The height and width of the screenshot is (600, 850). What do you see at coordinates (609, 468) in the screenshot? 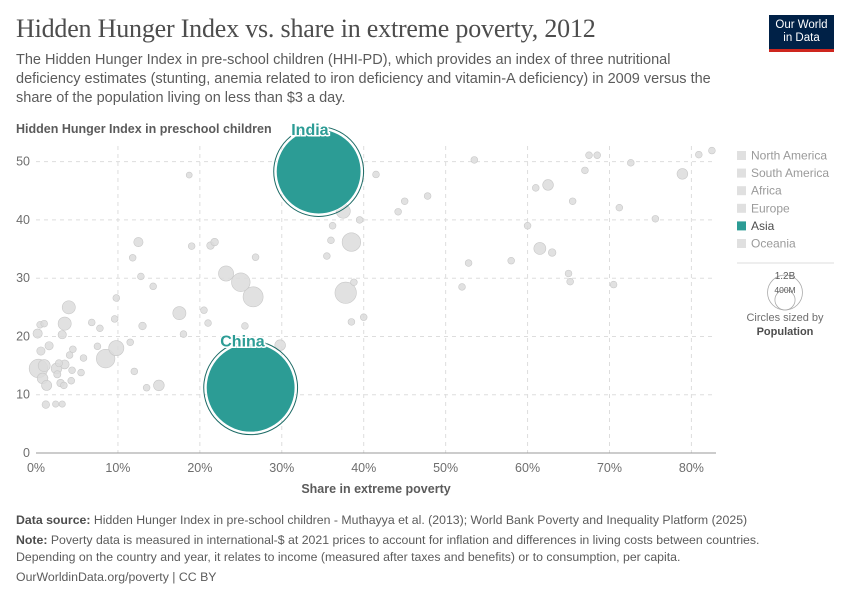
I see `x-tick-label: 70%` at bounding box center [609, 468].